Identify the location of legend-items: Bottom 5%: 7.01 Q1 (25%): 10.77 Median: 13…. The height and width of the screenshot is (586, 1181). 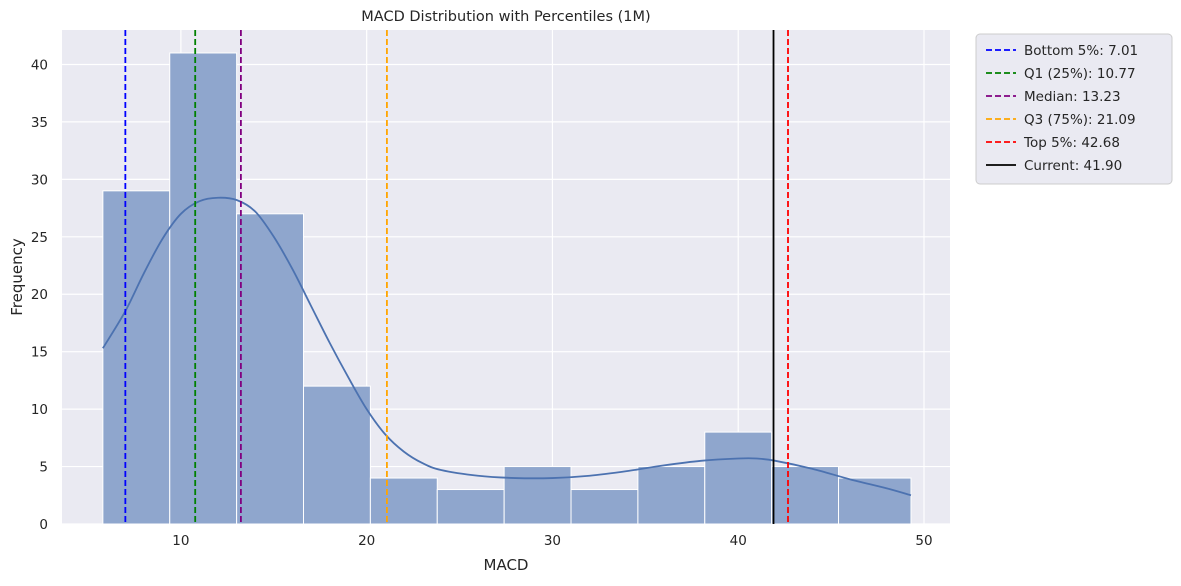
(1062, 108).